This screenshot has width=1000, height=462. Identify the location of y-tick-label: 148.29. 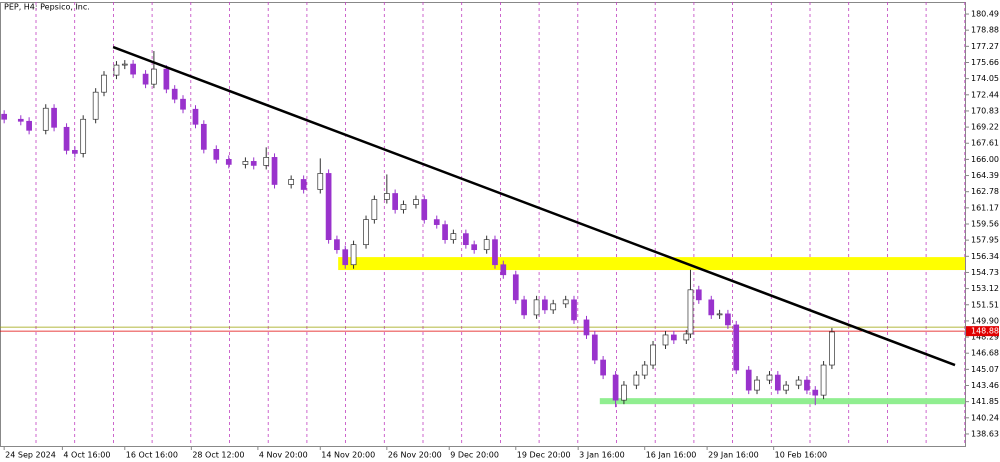
(985, 337).